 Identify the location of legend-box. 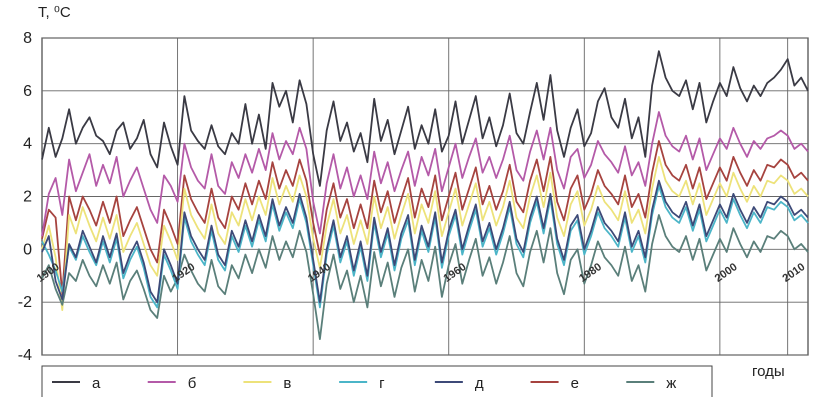
(377, 381).